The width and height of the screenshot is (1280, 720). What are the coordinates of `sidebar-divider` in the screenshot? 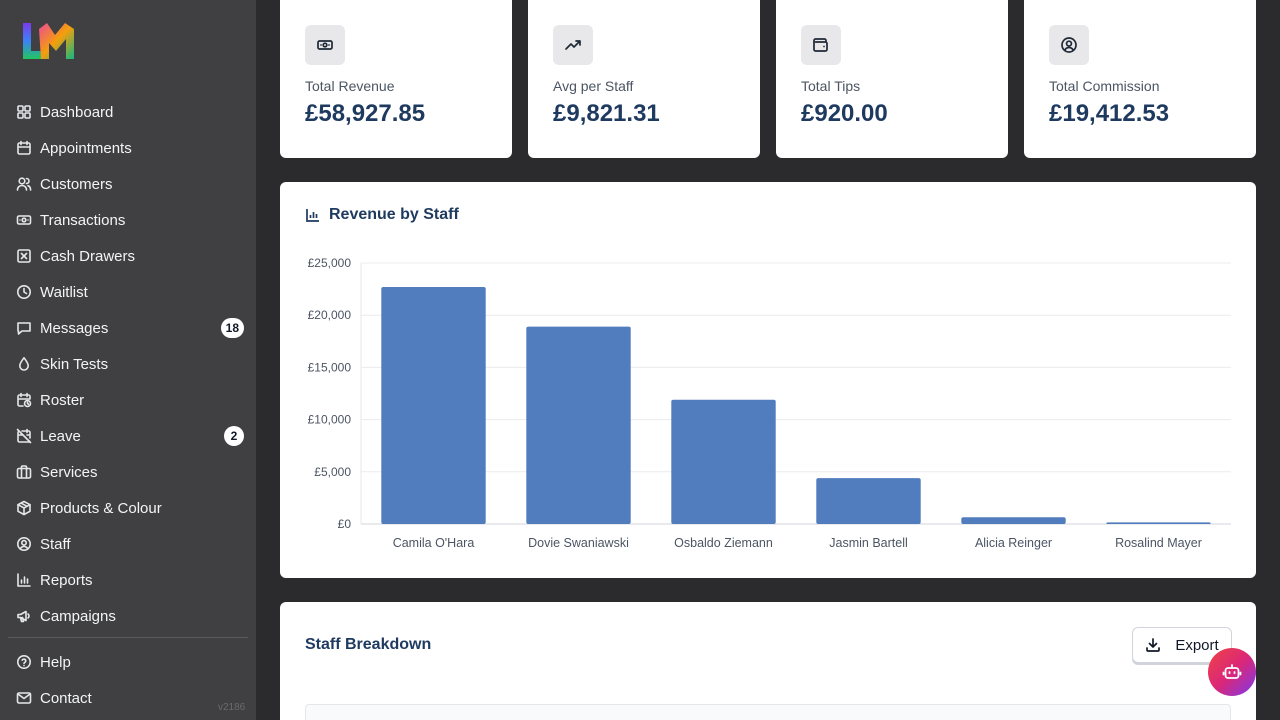 It's located at (128, 637).